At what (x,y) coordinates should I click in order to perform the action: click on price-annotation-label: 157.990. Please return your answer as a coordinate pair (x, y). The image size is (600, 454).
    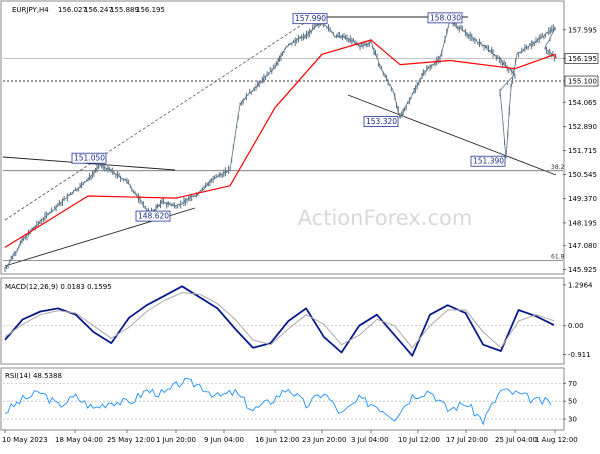
    Looking at the image, I should click on (310, 18).